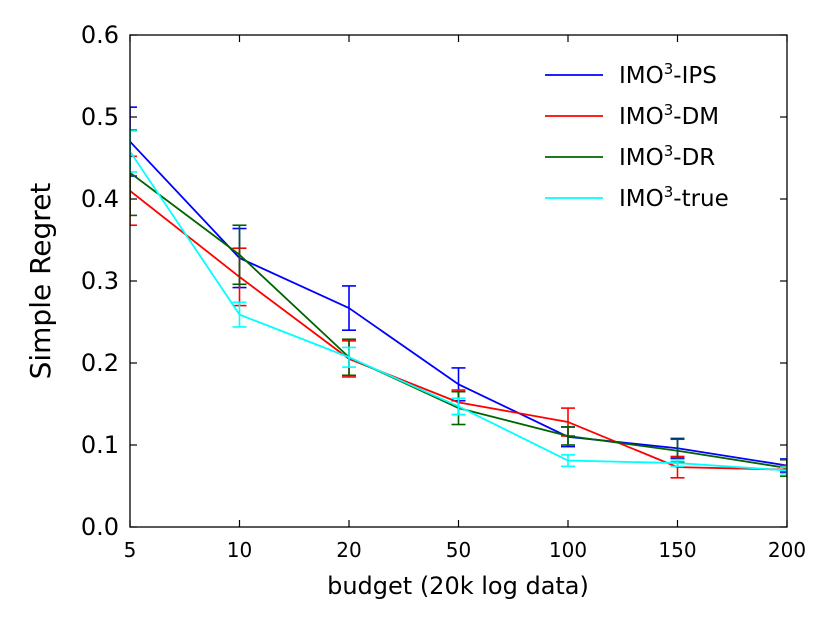 The image size is (830, 623). I want to click on legend-label-suffix: -IPS, so click(695, 76).